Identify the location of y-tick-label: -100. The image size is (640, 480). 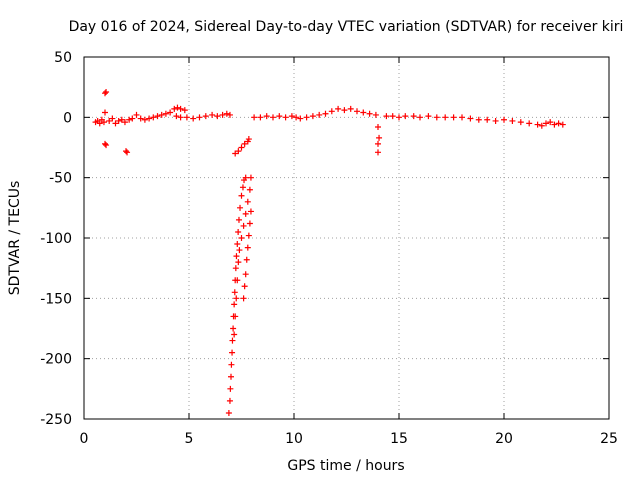
(56, 239).